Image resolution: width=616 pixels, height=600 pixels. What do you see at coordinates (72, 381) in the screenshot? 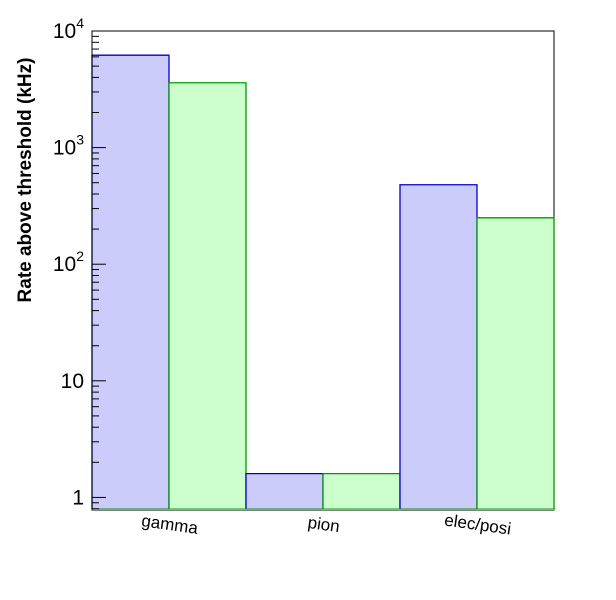
I see `y-tick-label: 10` at bounding box center [72, 381].